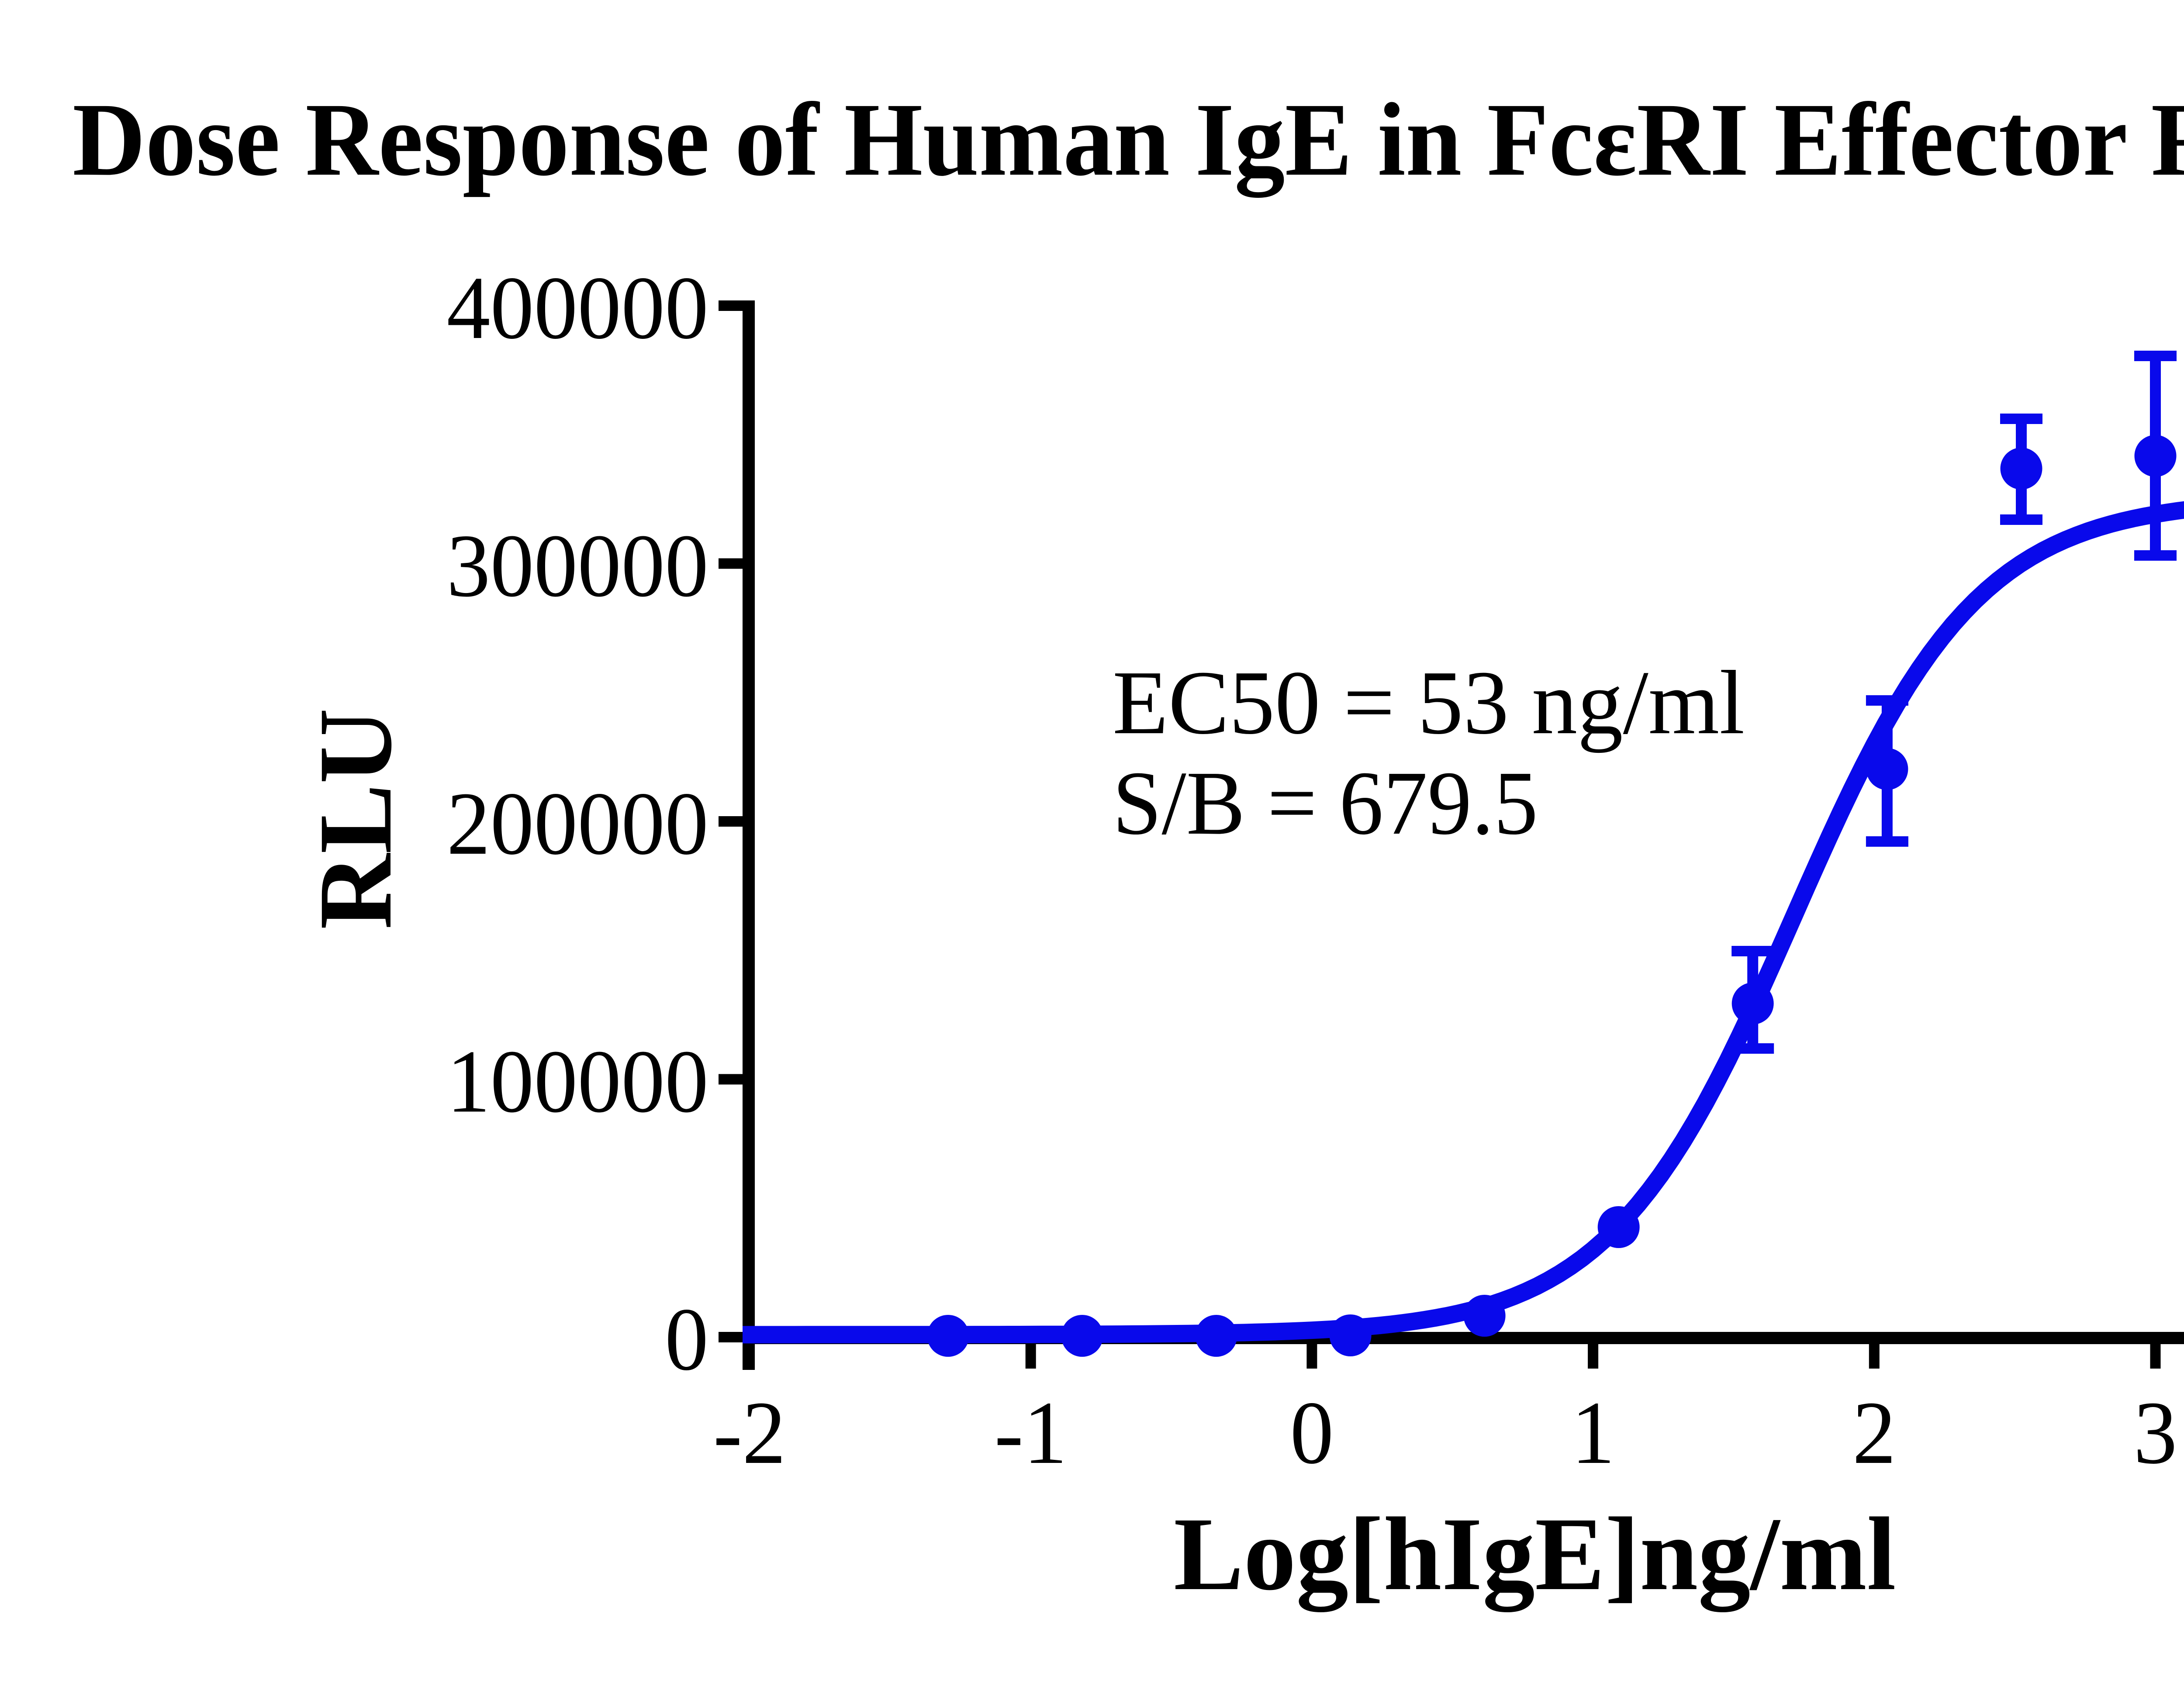 The height and width of the screenshot is (1683, 2184). I want to click on svg-text: 1, so click(1593, 1432).